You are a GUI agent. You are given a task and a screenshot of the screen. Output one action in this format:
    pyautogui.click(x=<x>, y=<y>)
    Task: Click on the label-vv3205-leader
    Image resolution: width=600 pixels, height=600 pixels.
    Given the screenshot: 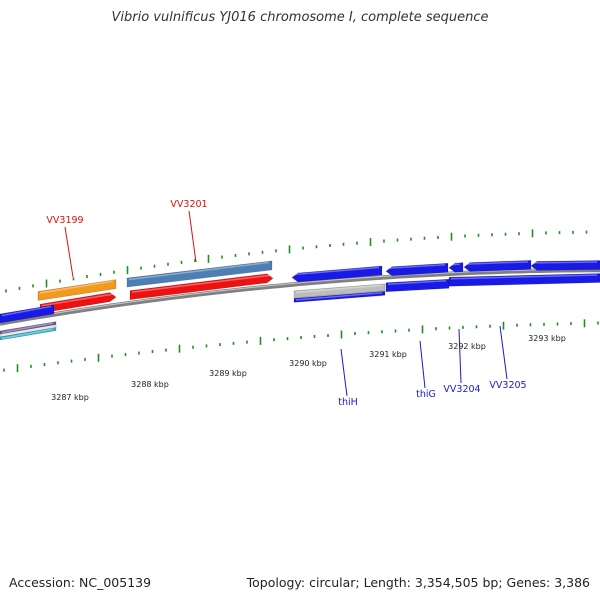 What is the action you would take?
    pyautogui.click(x=503, y=352)
    